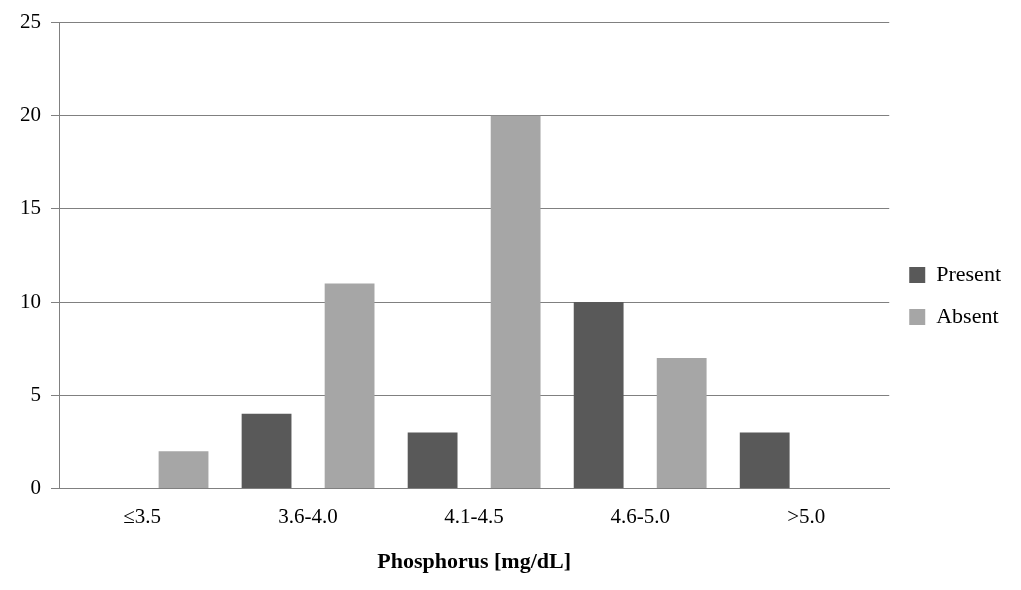 The height and width of the screenshot is (590, 1021). I want to click on y-tick-label: 0, so click(35, 486).